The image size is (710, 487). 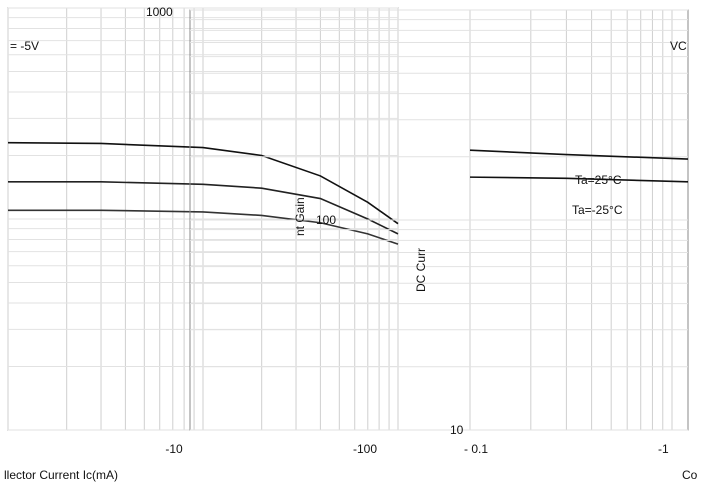 I want to click on right-annotation: VC, so click(x=678, y=46).